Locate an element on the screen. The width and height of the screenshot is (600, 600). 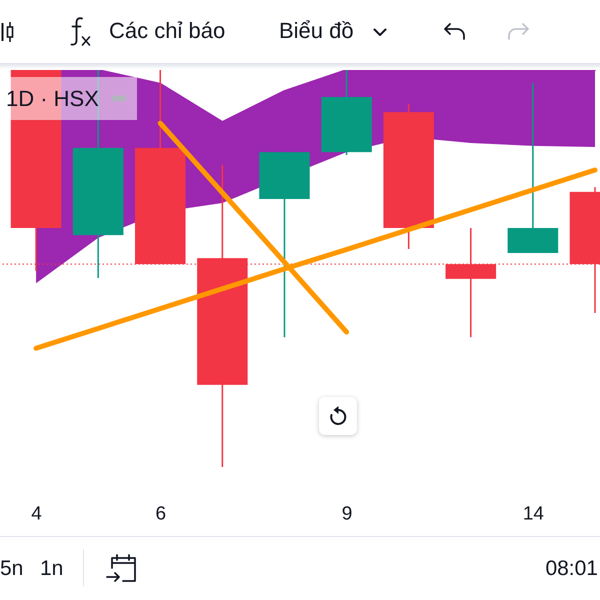
text: Các chỉ báo is located at coordinates (167, 31).